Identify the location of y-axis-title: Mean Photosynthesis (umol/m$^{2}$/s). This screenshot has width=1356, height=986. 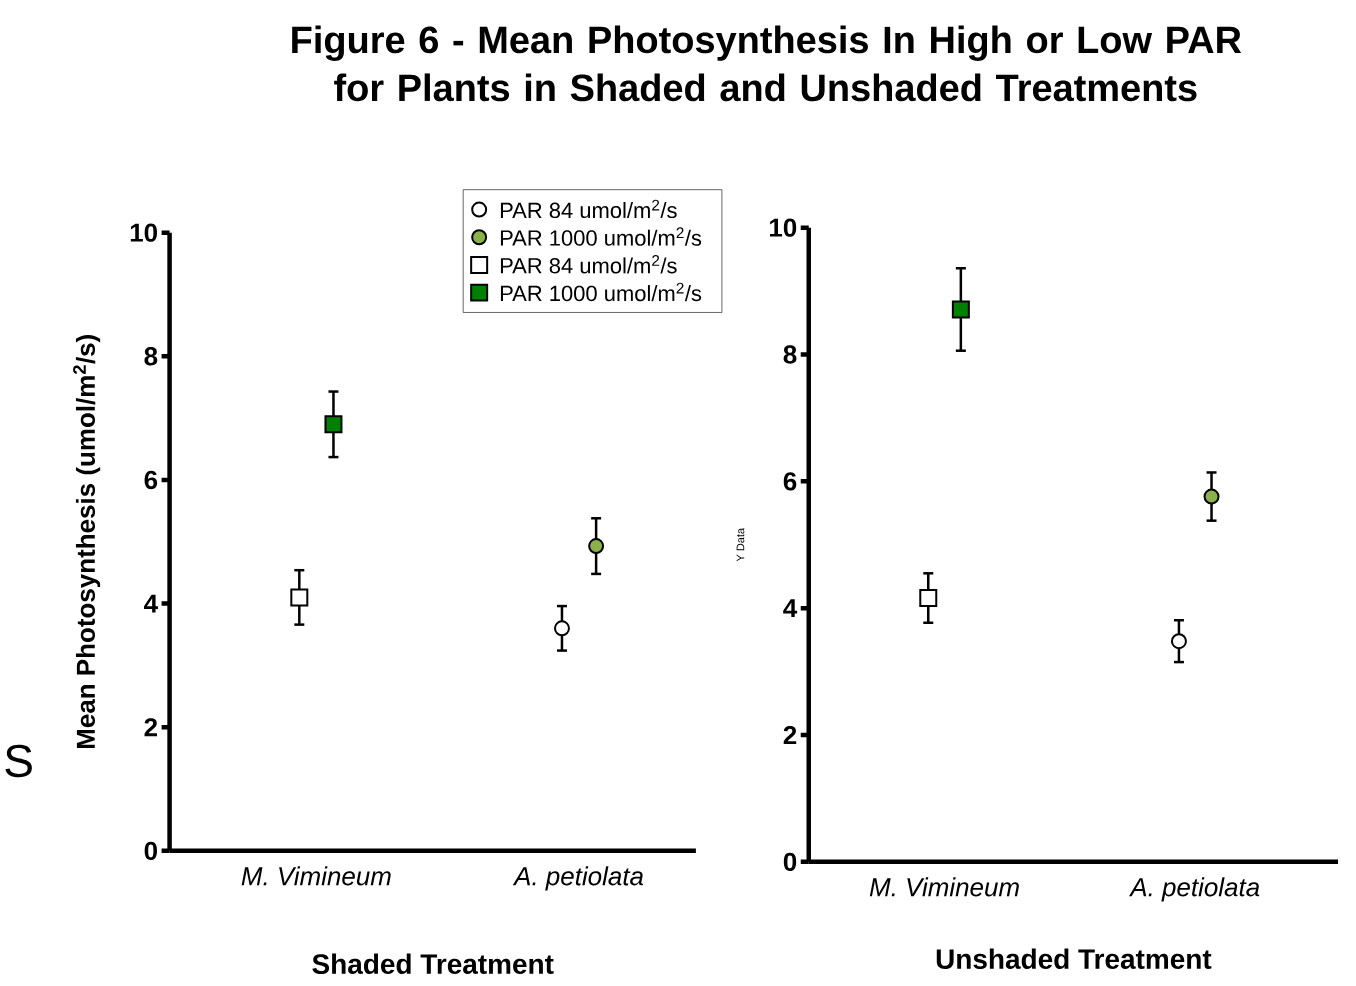
(87, 542).